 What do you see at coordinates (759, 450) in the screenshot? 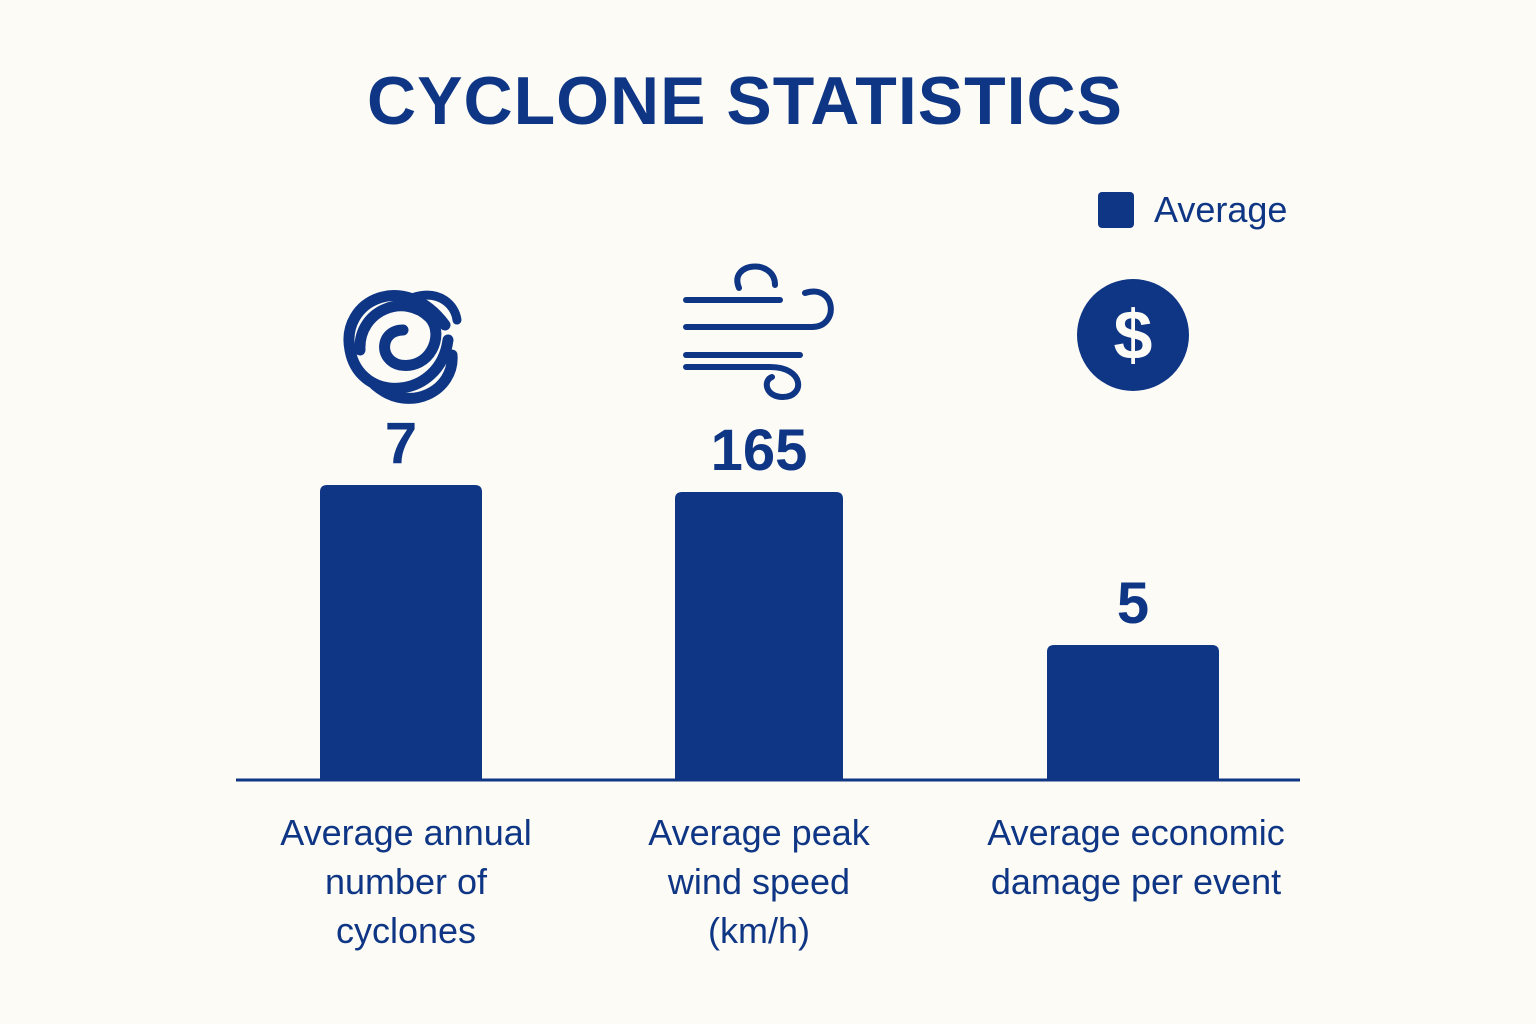
I see `value-label-peak-wind-speed: 165` at bounding box center [759, 450].